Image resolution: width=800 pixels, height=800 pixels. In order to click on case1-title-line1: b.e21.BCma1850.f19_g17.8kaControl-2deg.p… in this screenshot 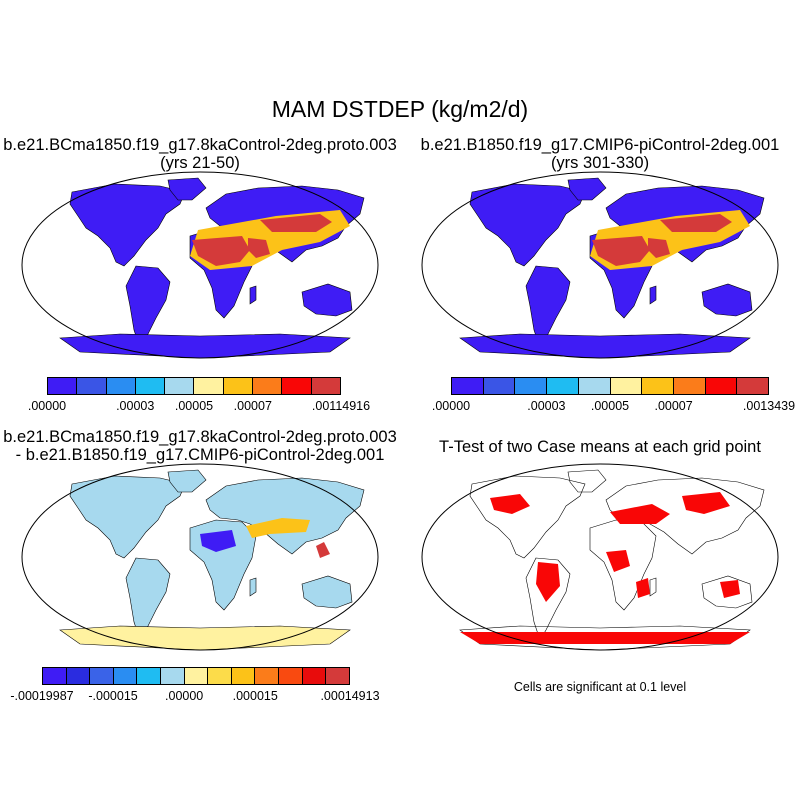, I will do `click(200, 145)`.